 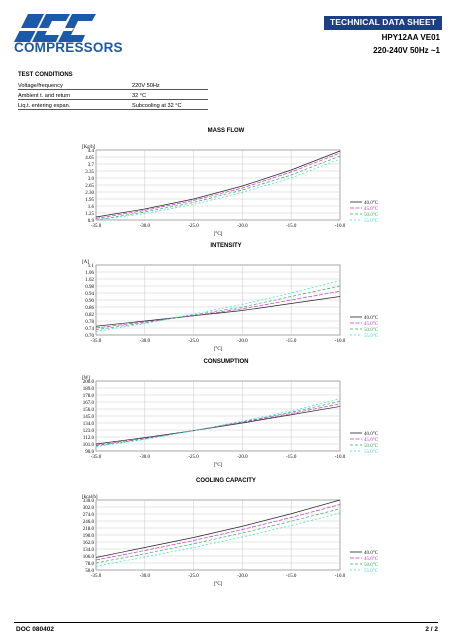 I want to click on y-tick-label: 167.0, so click(x=89, y=403).